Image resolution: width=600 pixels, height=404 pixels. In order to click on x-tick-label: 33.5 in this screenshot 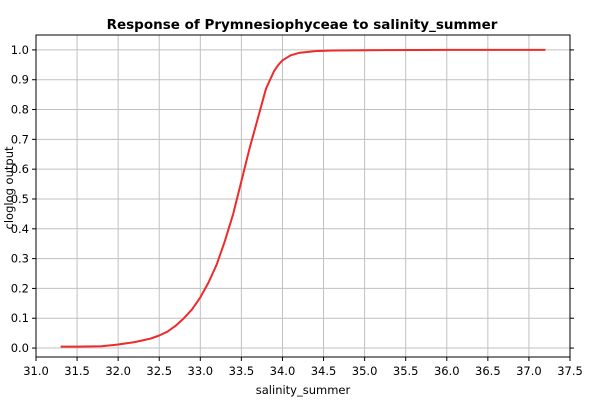, I will do `click(242, 371)`.